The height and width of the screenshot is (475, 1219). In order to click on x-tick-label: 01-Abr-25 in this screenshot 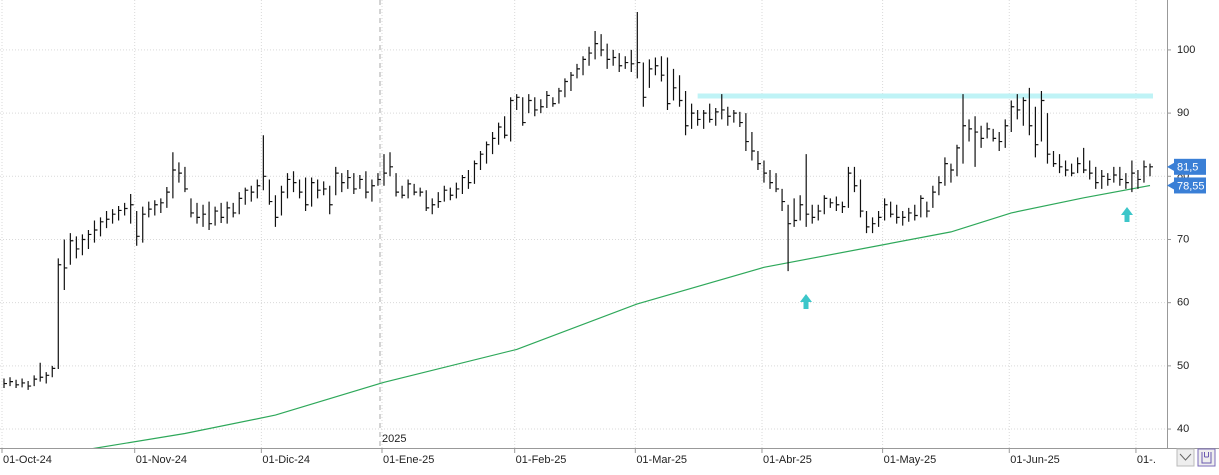, I will do `click(787, 460)`.